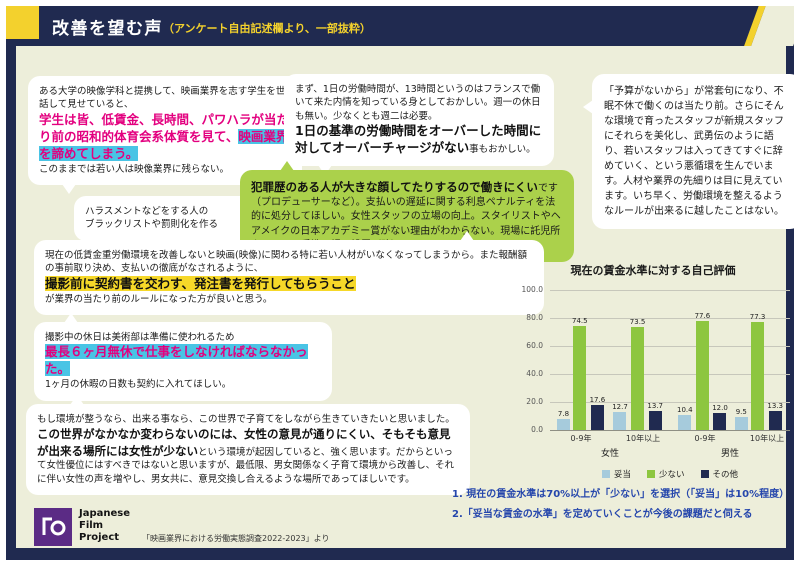 This screenshot has width=800, height=566. Describe the element at coordinates (200, 283) in the screenshot. I see `quote-segment-highlight: 撮影前に契約書を交わす、発注書を発行してもらうこと` at that location.